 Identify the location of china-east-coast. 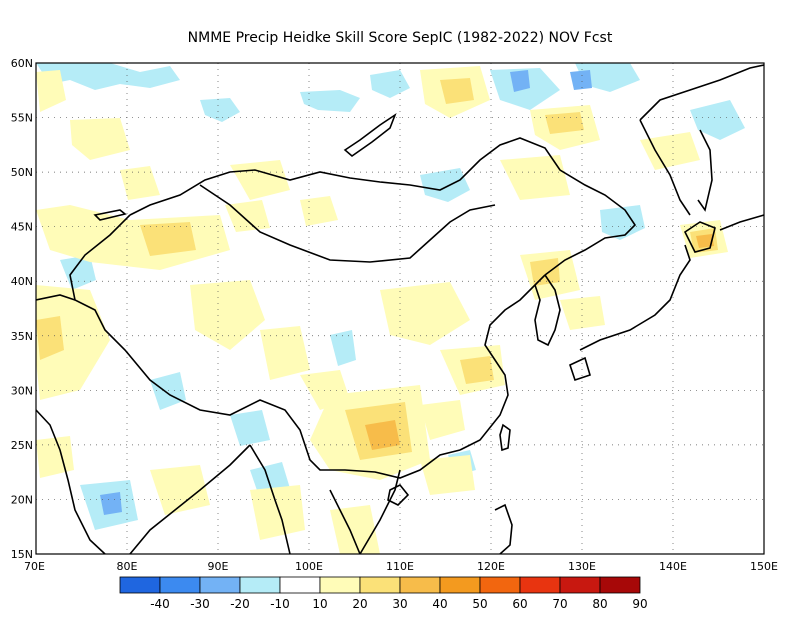
(502, 362).